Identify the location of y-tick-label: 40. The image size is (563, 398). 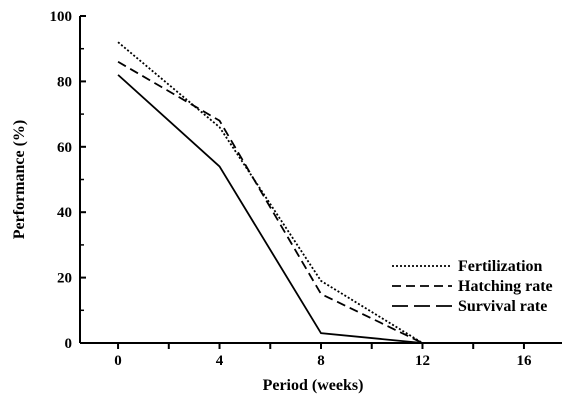
(64, 213).